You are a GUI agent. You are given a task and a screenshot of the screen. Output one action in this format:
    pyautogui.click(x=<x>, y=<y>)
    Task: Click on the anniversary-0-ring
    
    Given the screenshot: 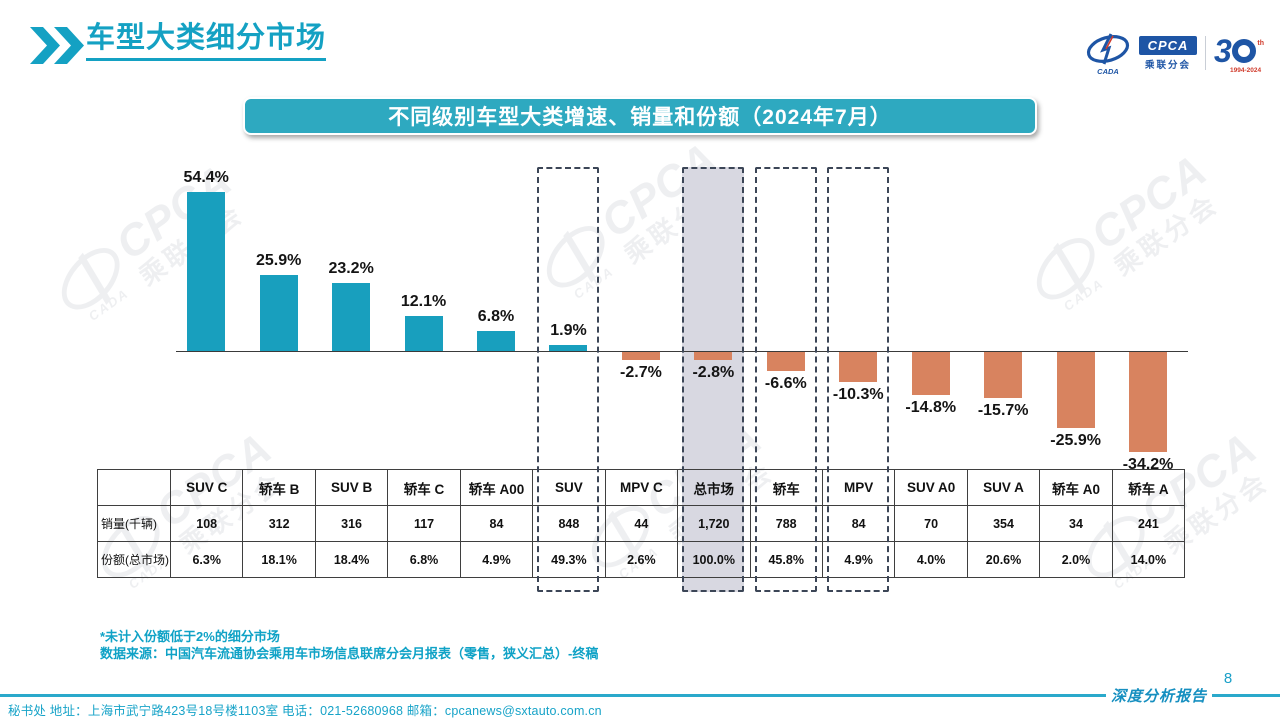 What is the action you would take?
    pyautogui.click(x=1244, y=51)
    